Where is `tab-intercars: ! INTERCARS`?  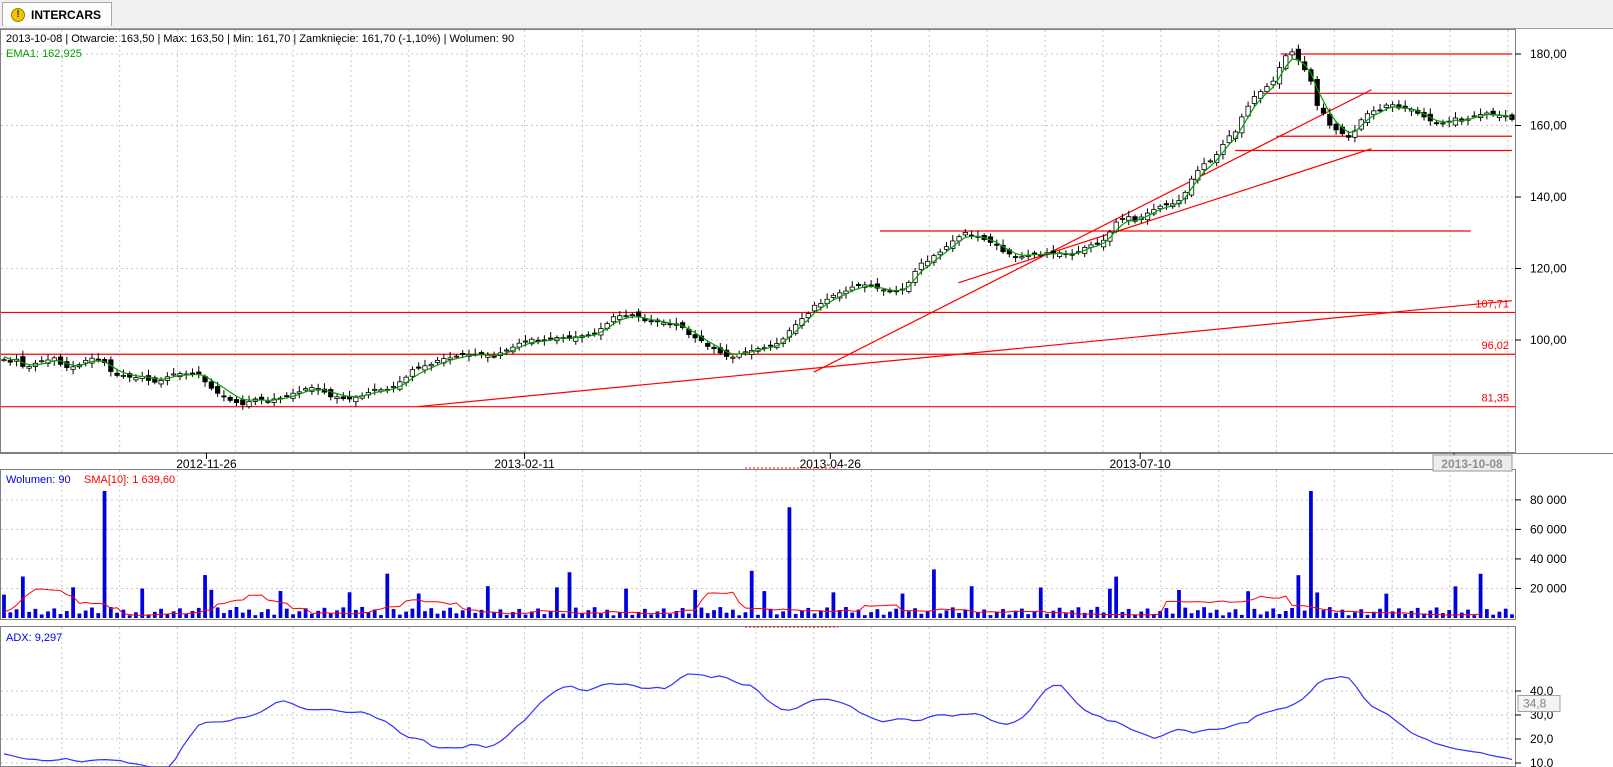 tab-intercars: ! INTERCARS is located at coordinates (57, 14).